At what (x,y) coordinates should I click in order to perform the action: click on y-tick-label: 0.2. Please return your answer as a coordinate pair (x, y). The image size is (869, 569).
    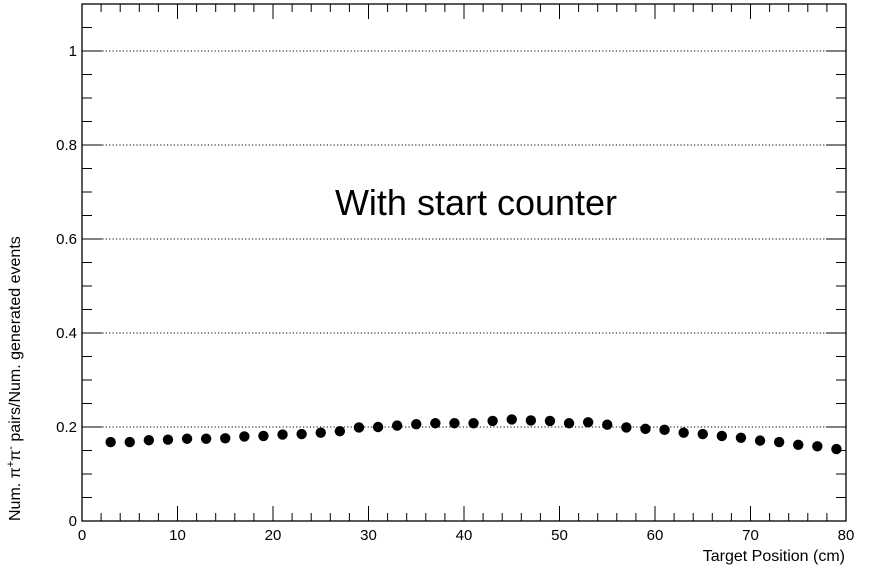
    Looking at the image, I should click on (66, 427).